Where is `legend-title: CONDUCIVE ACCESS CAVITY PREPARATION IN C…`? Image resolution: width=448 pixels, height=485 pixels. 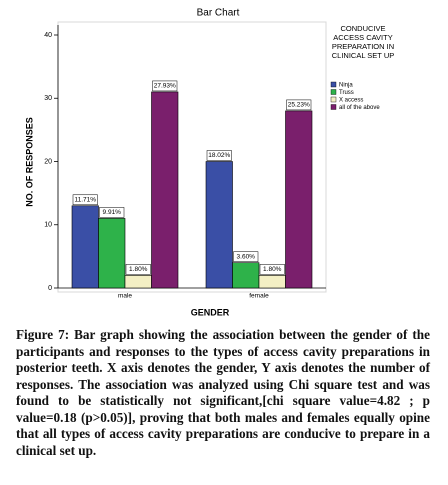
legend-title: CONDUCIVE ACCESS CAVITY PREPARATION IN C… is located at coordinates (363, 42).